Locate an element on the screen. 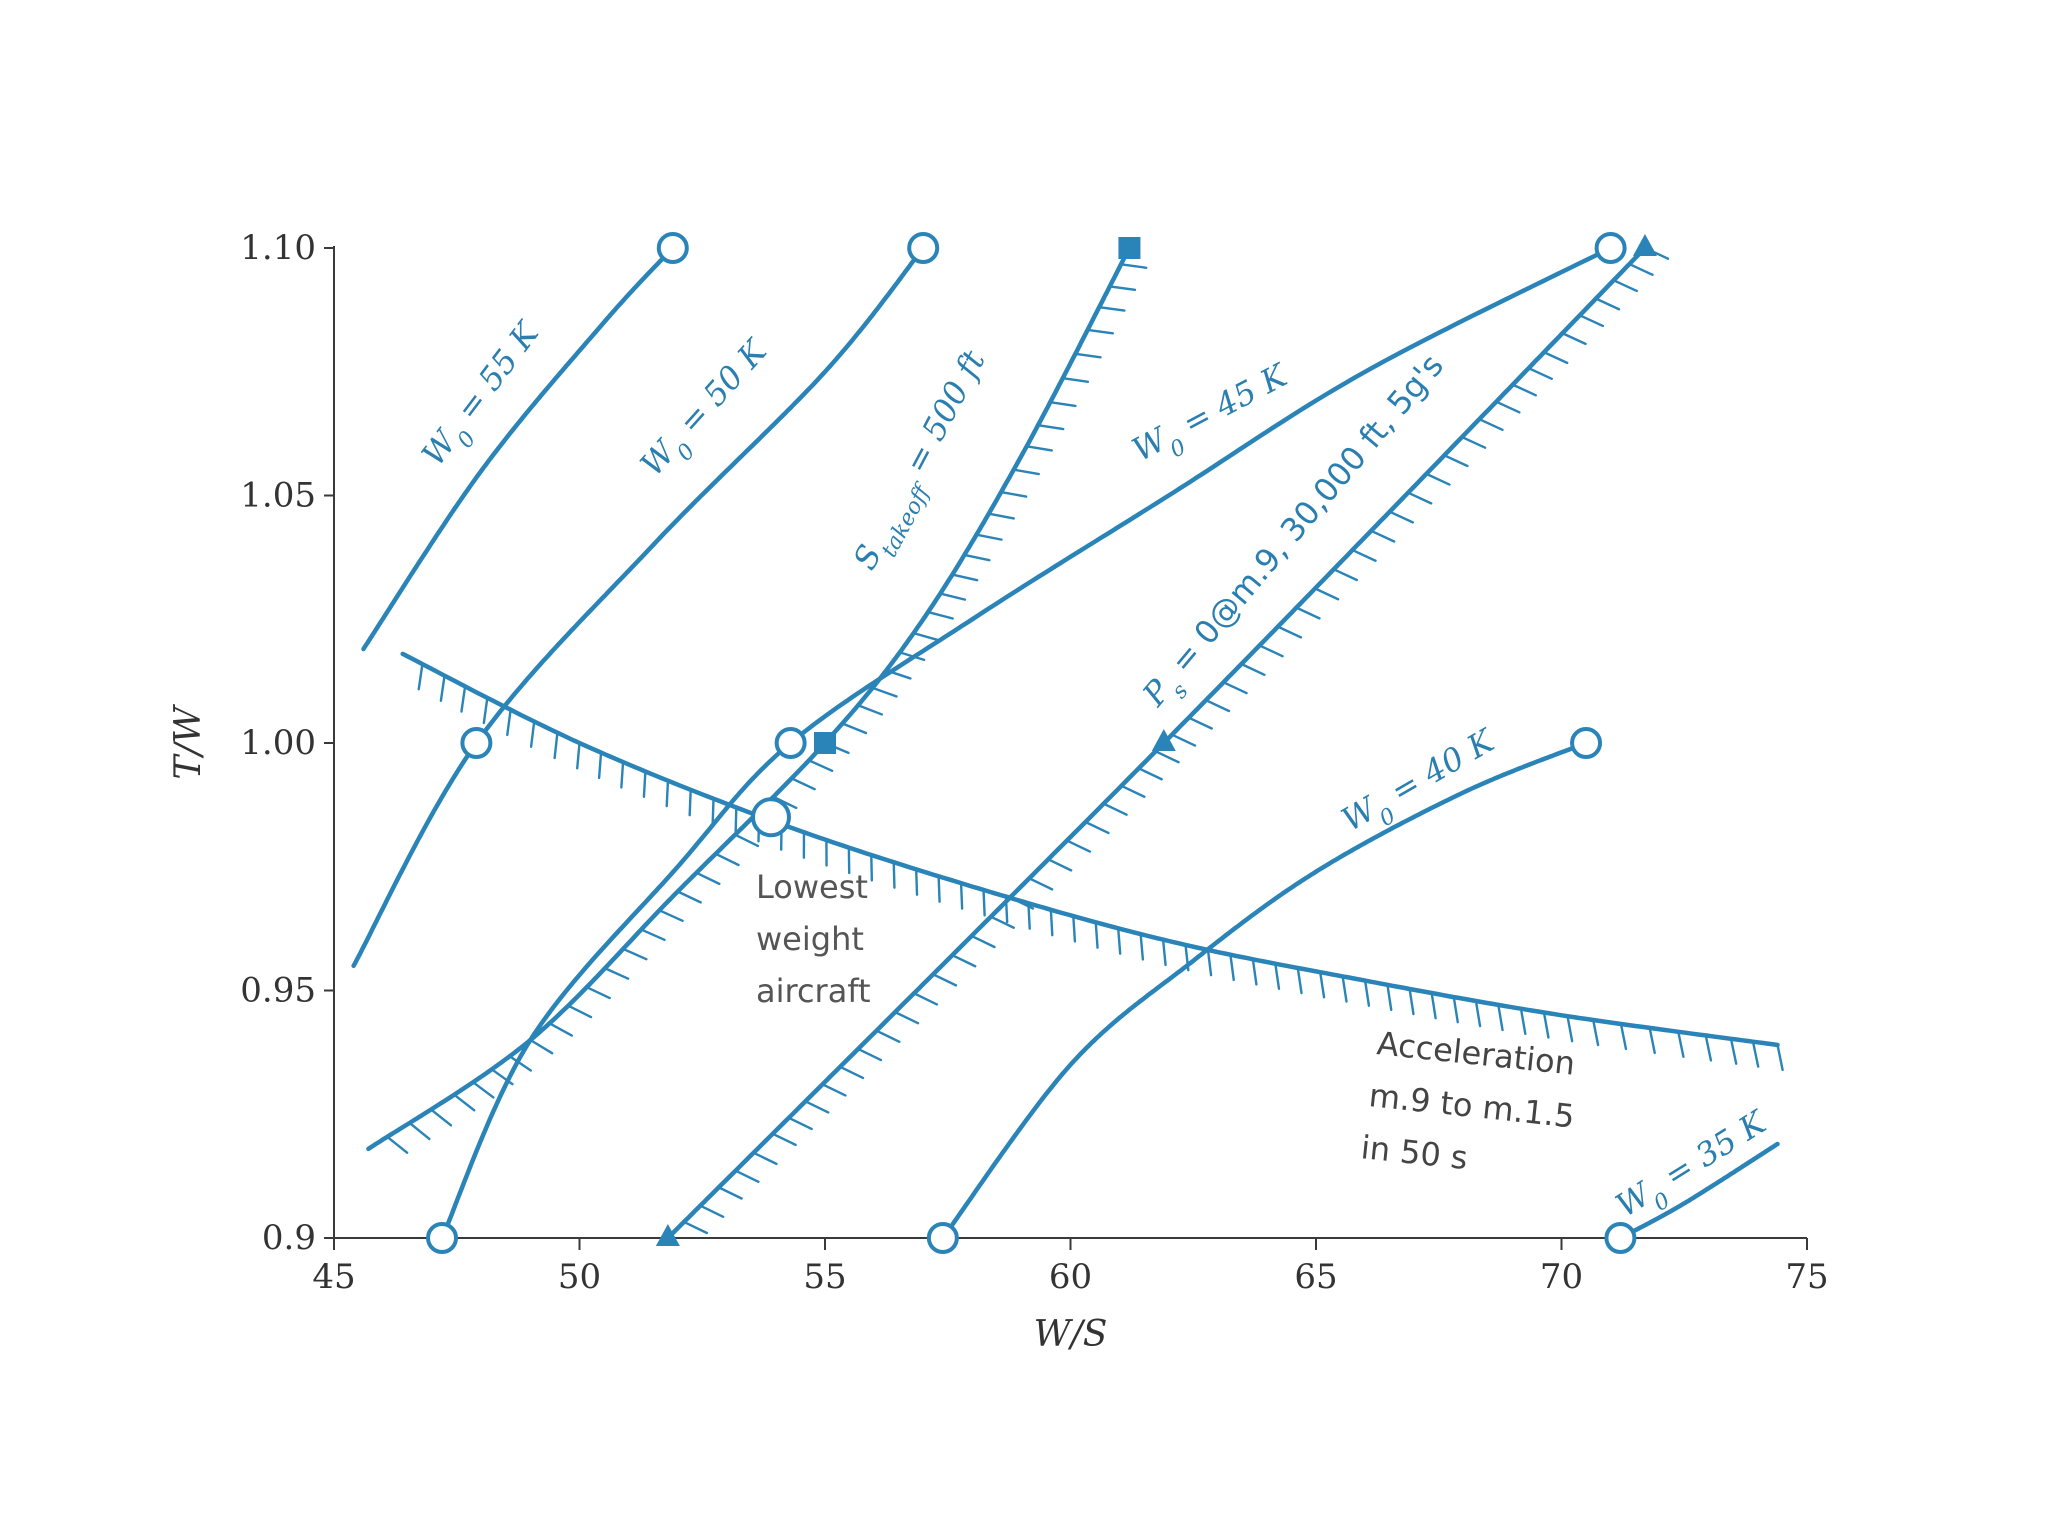 Image resolution: width=2048 pixels, height=1536 pixels. lowest-weight-label-line: weight is located at coordinates (810, 939).